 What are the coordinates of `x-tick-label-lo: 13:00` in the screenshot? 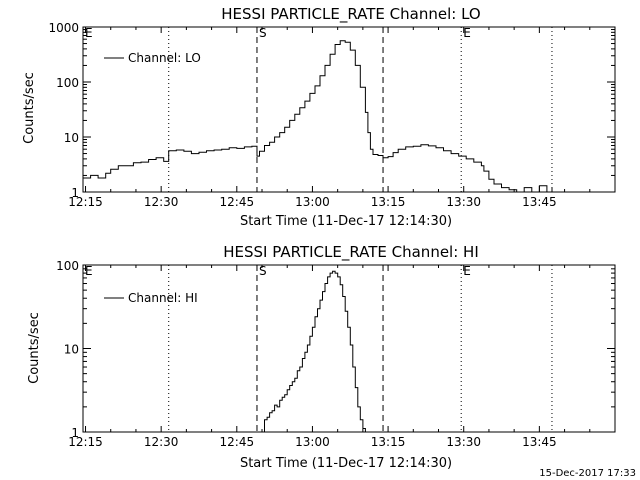 It's located at (312, 202).